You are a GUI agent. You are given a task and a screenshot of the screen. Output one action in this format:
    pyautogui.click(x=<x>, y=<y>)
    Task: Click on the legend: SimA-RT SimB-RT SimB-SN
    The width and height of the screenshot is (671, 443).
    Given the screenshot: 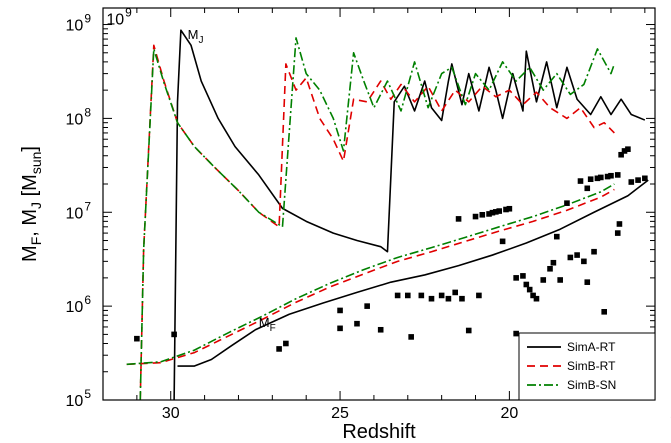 What is the action you would take?
    pyautogui.click(x=587, y=366)
    